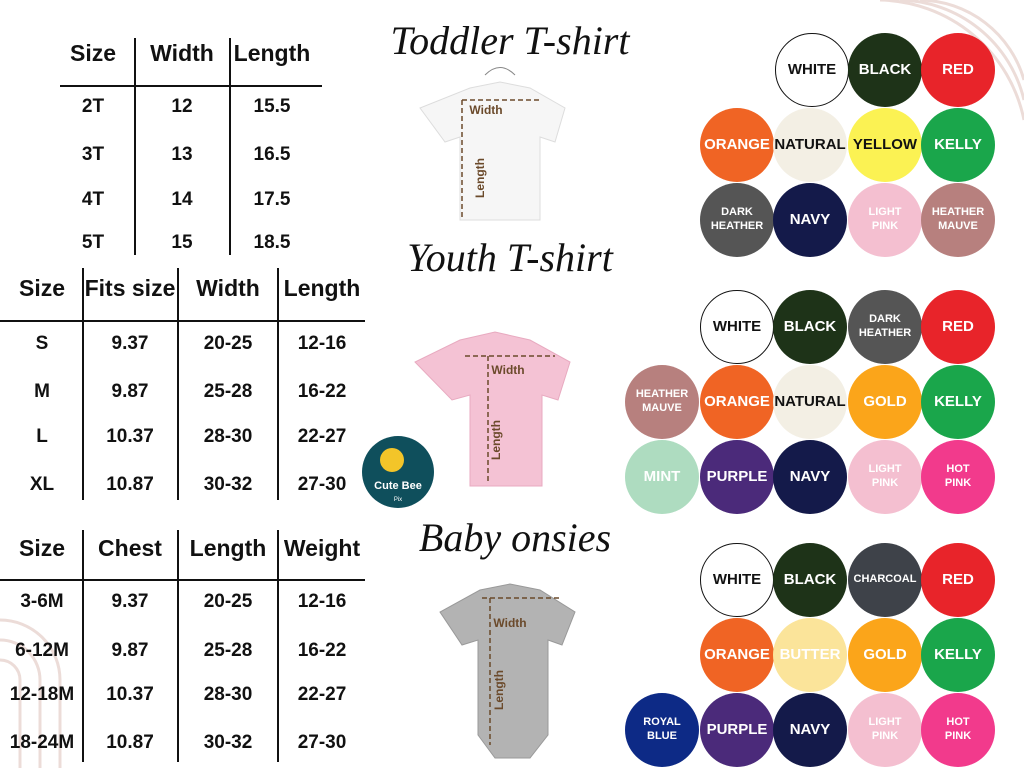 This screenshot has height=768, width=1024. I want to click on table-cell: 12-18M, so click(42, 694).